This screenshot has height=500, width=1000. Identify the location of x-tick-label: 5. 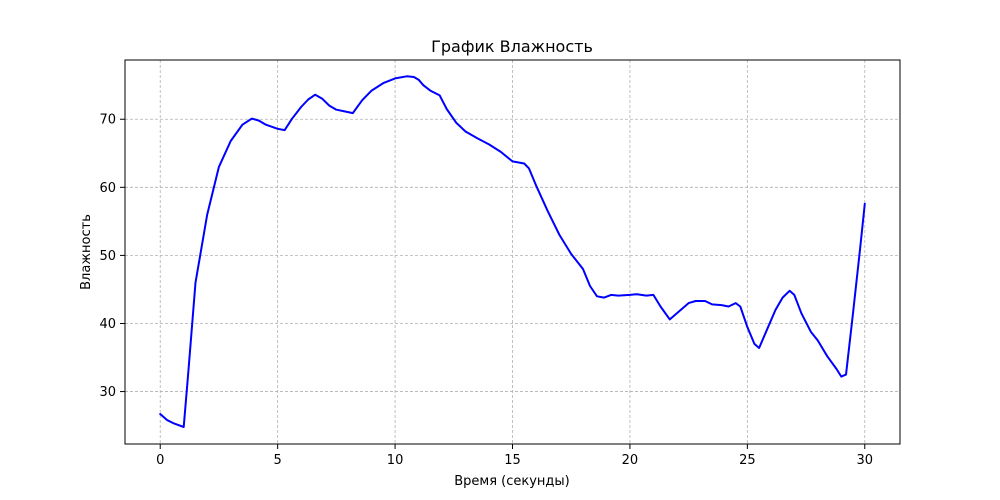
(278, 460).